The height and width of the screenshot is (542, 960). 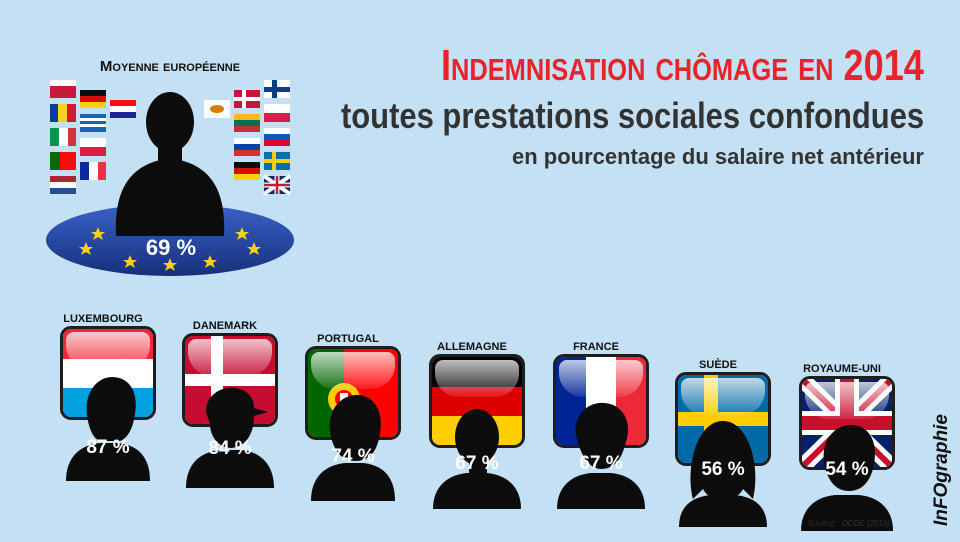 What do you see at coordinates (723, 469) in the screenshot?
I see `value-label: 56 %` at bounding box center [723, 469].